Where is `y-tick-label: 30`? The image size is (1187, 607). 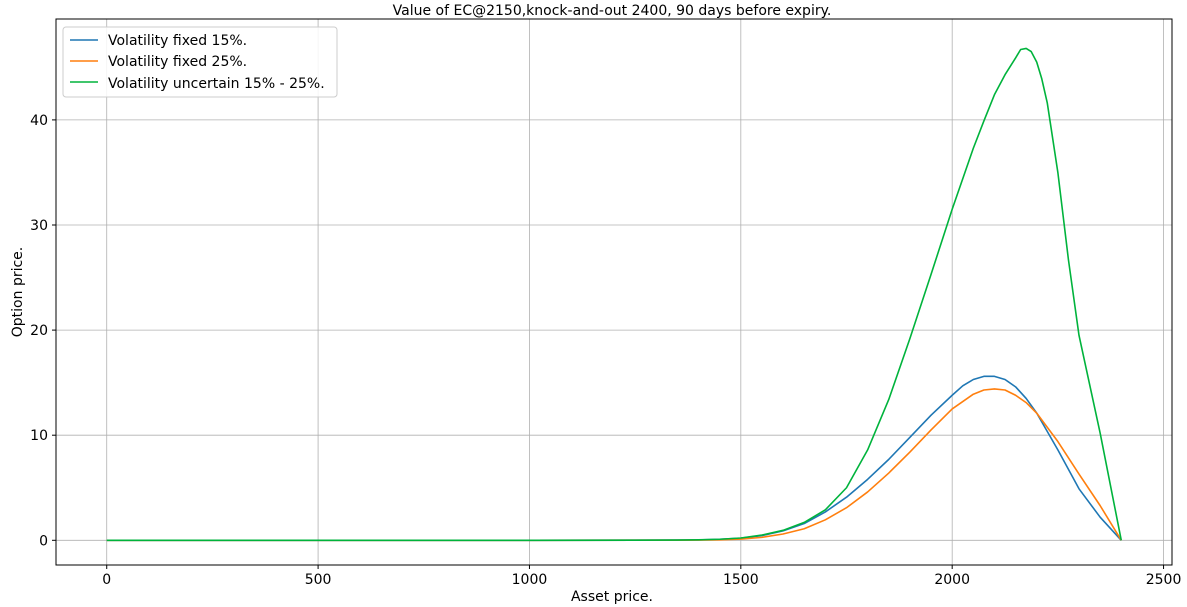 y-tick-label: 30 is located at coordinates (39, 226).